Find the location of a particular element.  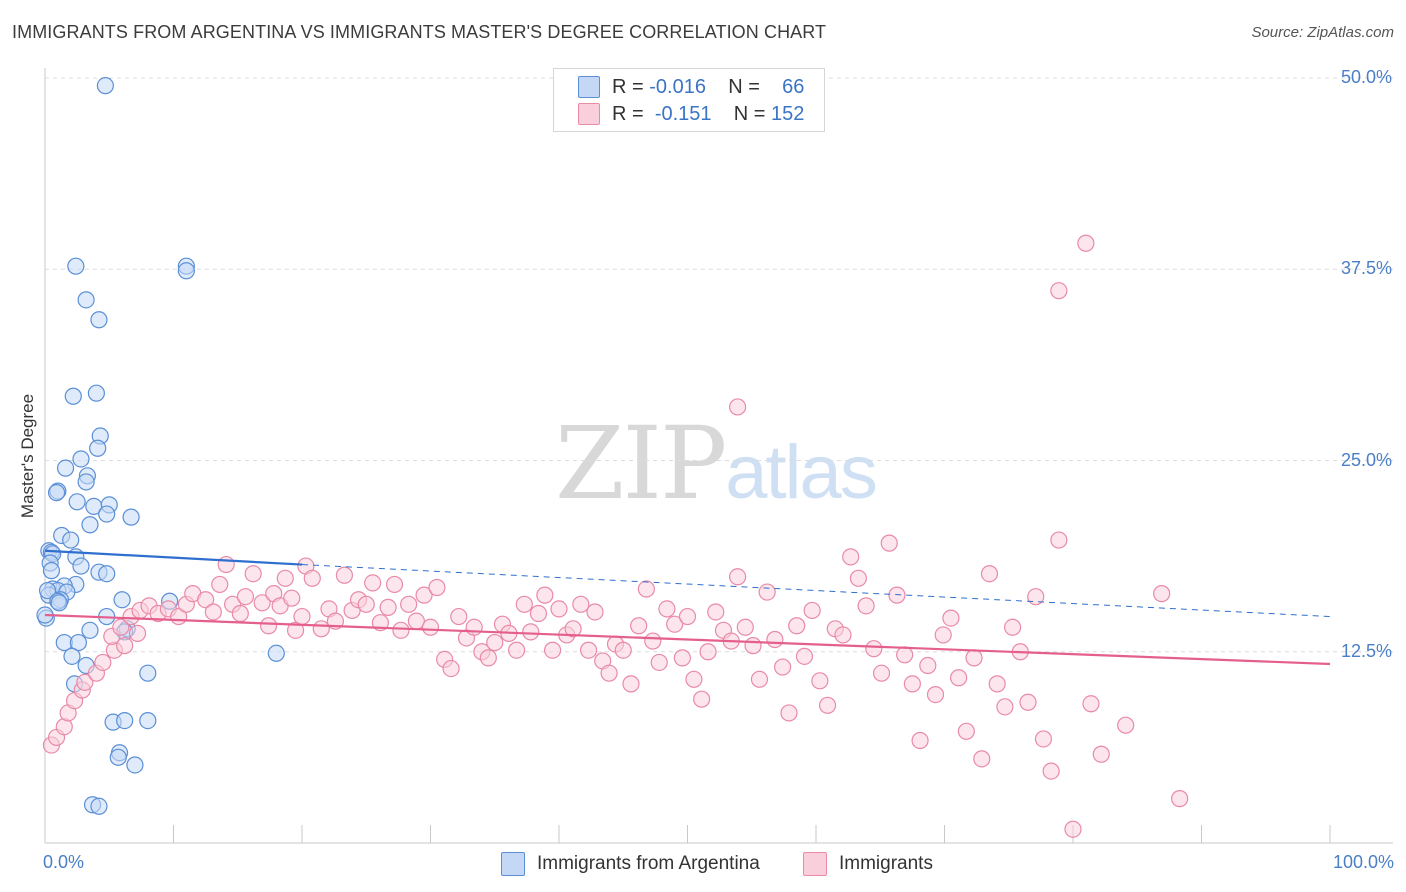

legend-row-immigrants: R = -0.151 N = 152 is located at coordinates (691, 114).